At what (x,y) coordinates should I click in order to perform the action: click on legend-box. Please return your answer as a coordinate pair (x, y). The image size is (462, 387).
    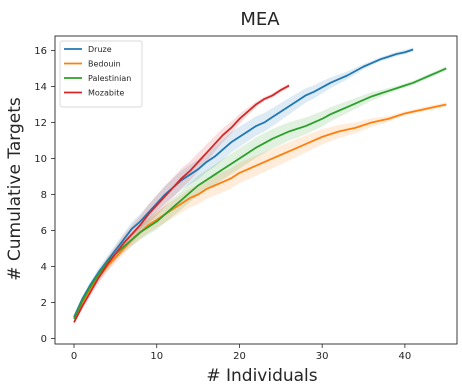
    Looking at the image, I should click on (101, 74).